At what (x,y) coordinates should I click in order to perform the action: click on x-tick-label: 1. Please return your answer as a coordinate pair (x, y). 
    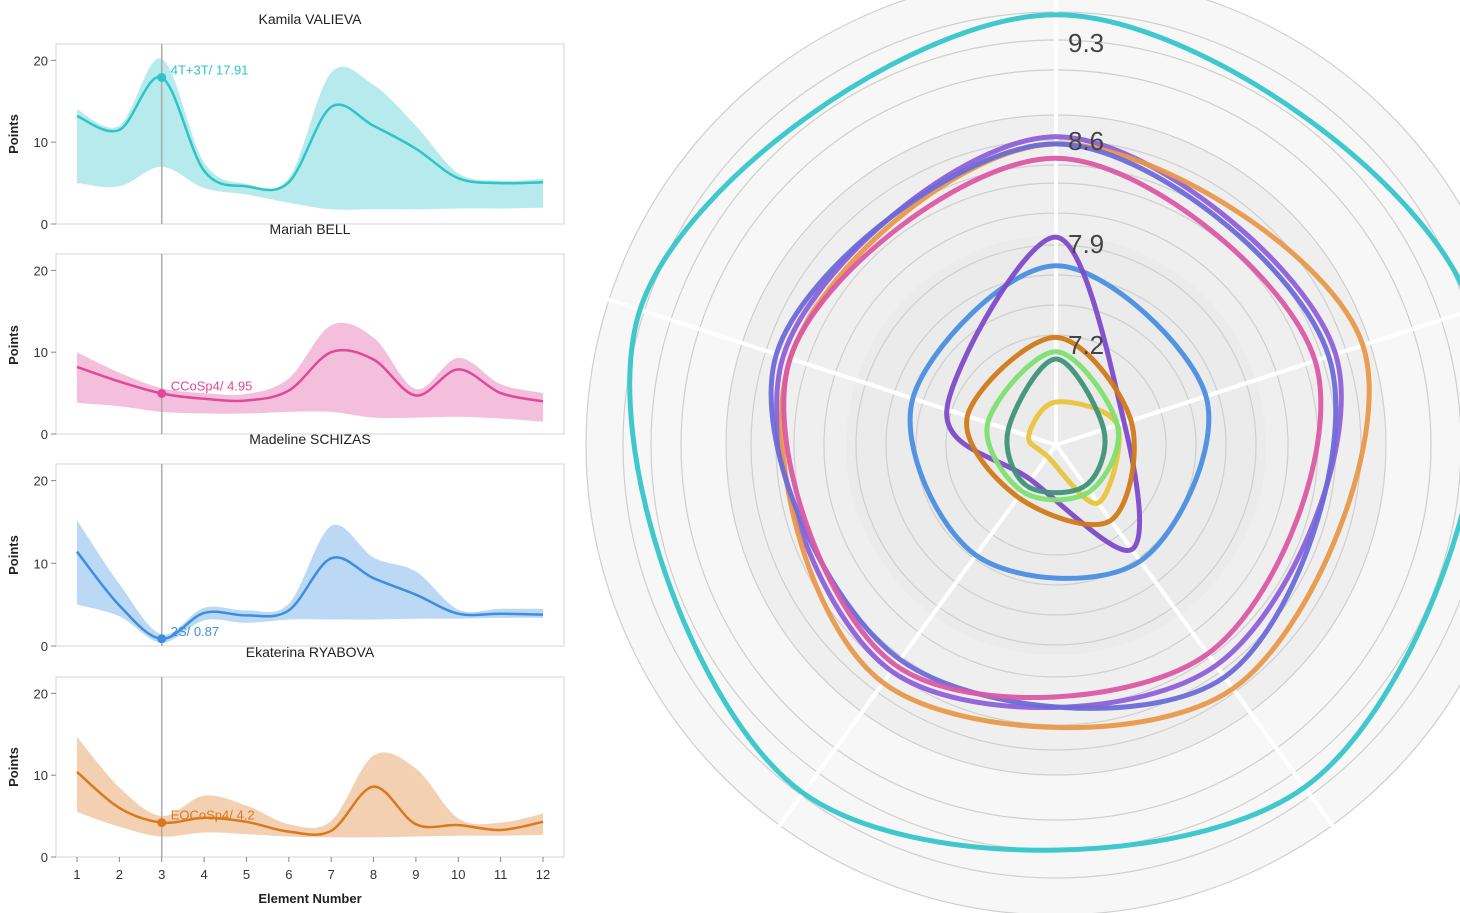
    Looking at the image, I should click on (76, 874).